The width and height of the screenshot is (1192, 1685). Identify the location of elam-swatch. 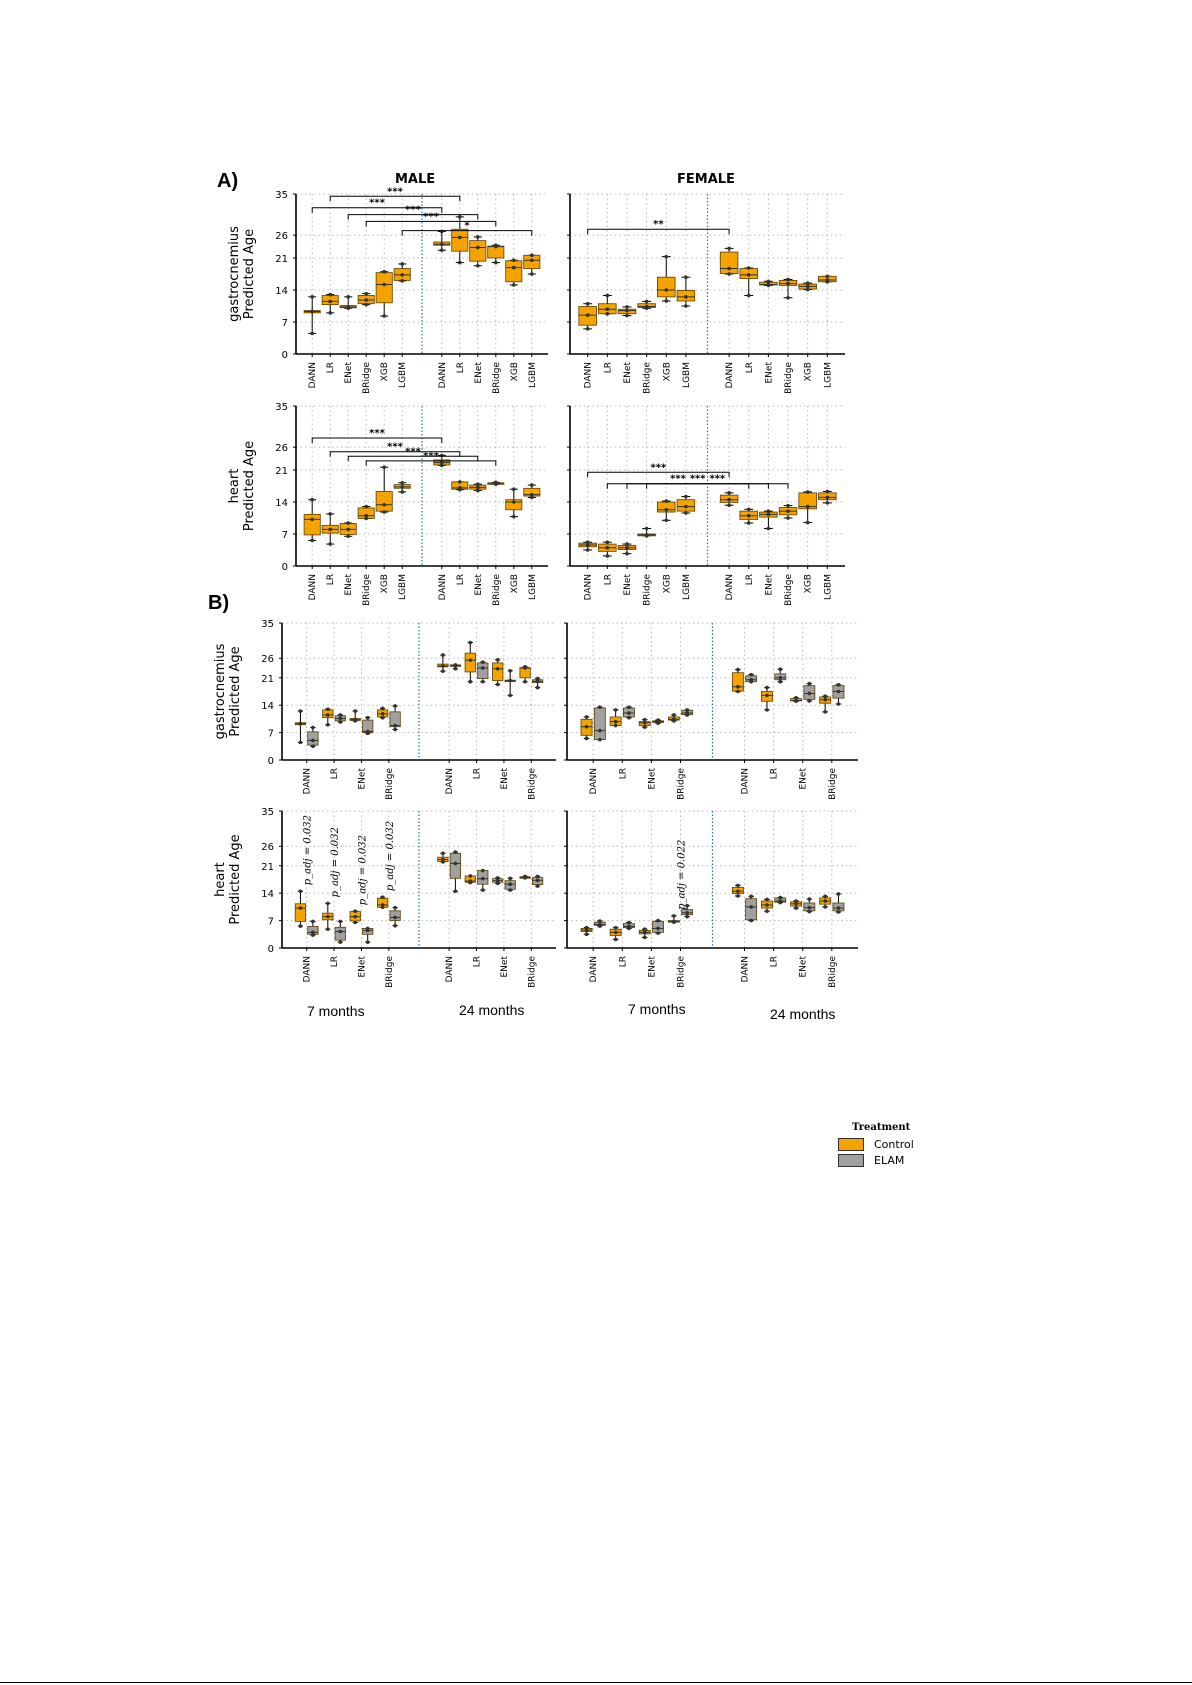
(851, 1160).